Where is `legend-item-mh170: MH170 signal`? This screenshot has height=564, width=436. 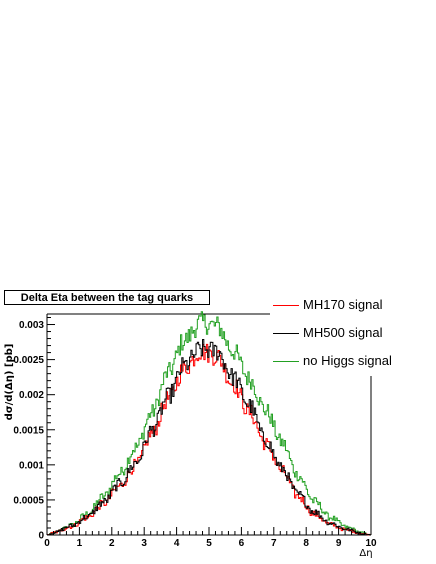 legend-item-mh170: MH170 signal is located at coordinates (353, 306).